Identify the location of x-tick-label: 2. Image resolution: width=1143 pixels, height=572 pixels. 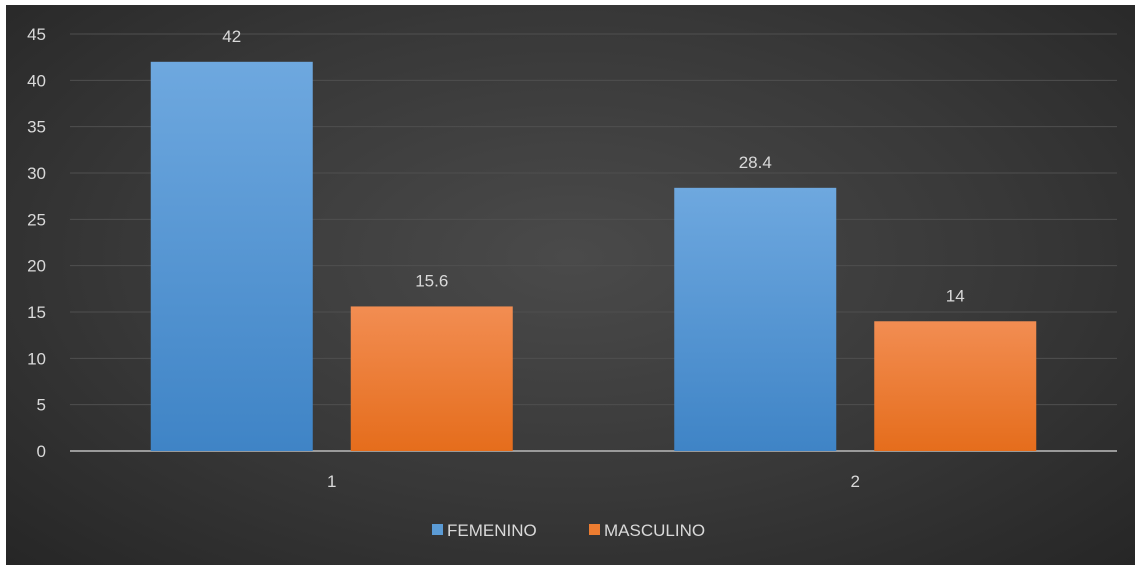
(855, 481).